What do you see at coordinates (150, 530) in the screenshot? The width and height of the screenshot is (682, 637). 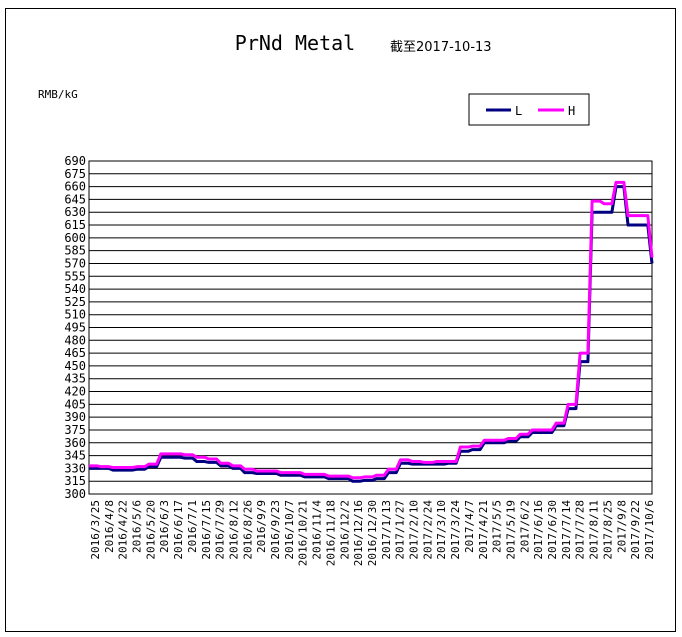 I see `x-tick-label: 2016/5/20` at bounding box center [150, 530].